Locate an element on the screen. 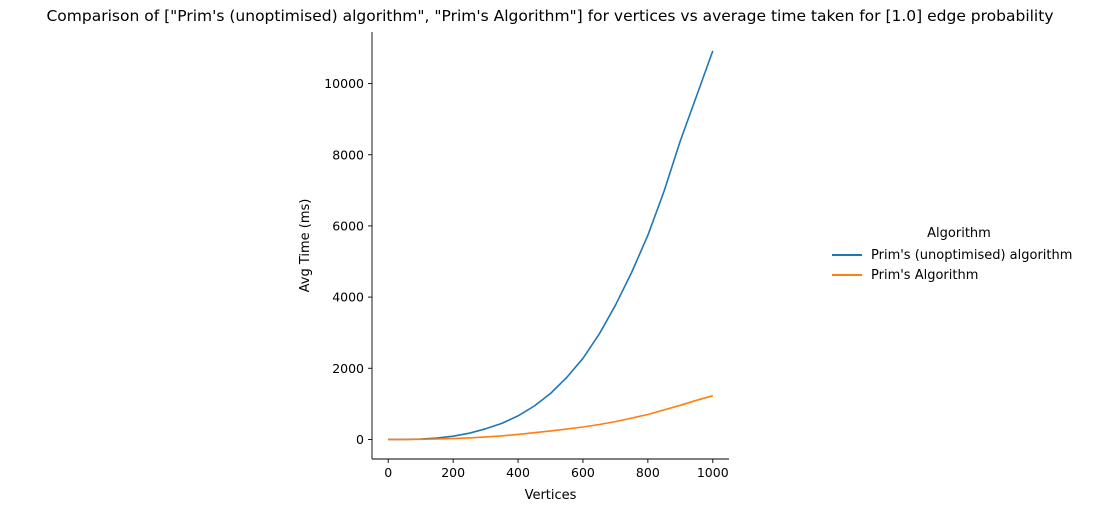  x-tick-label: 400 is located at coordinates (518, 472).